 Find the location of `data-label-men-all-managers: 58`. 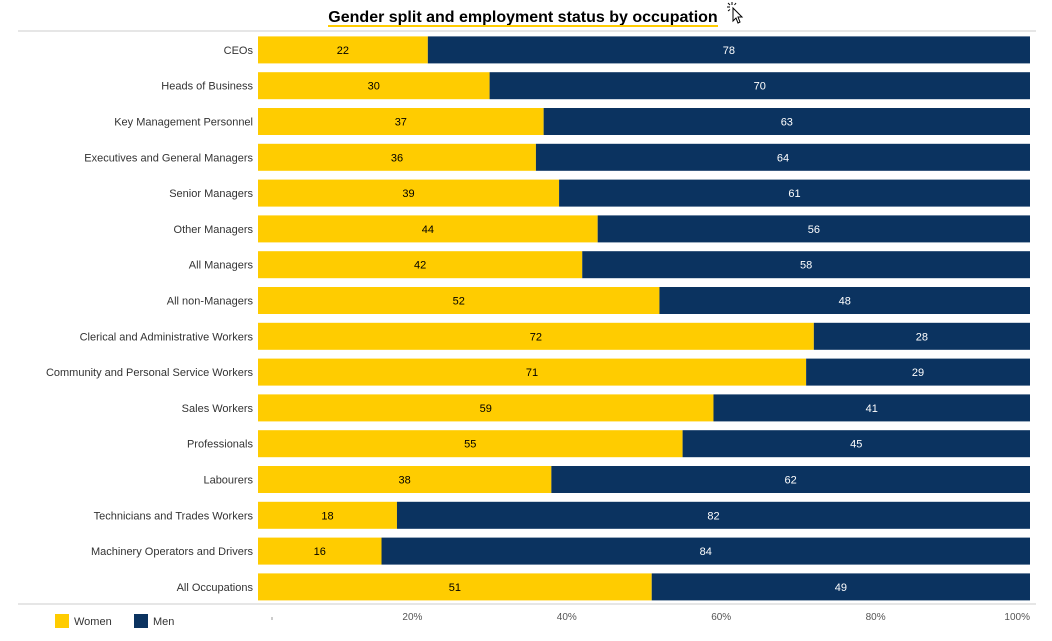

data-label-men-all-managers: 58 is located at coordinates (806, 266).